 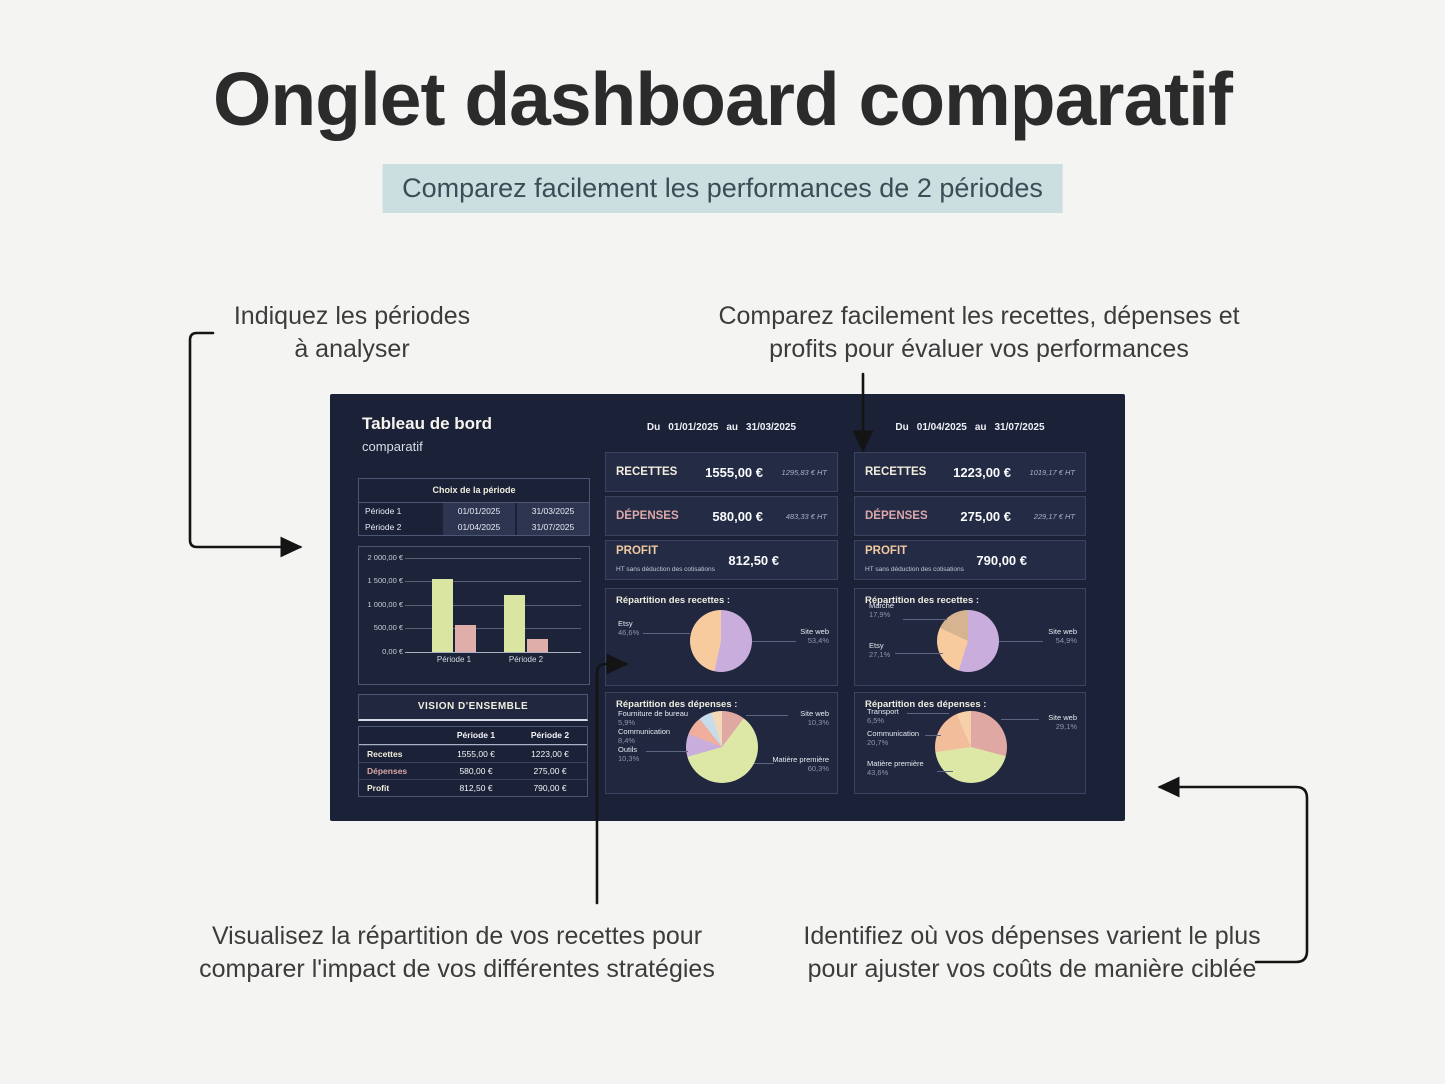 What do you see at coordinates (552, 511) in the screenshot?
I see `period1-end-cell: 31/03/2025` at bounding box center [552, 511].